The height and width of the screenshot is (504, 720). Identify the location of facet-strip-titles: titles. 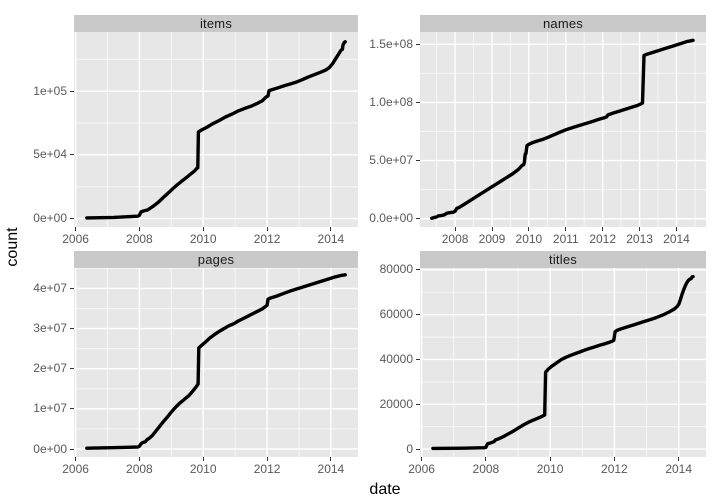
(563, 259).